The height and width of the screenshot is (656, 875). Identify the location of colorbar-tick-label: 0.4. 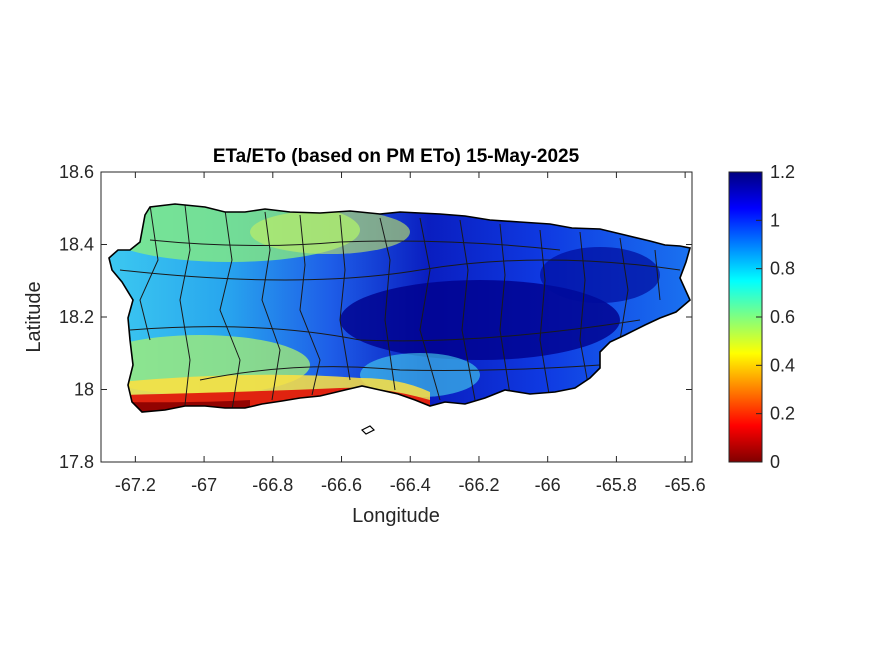
(782, 365).